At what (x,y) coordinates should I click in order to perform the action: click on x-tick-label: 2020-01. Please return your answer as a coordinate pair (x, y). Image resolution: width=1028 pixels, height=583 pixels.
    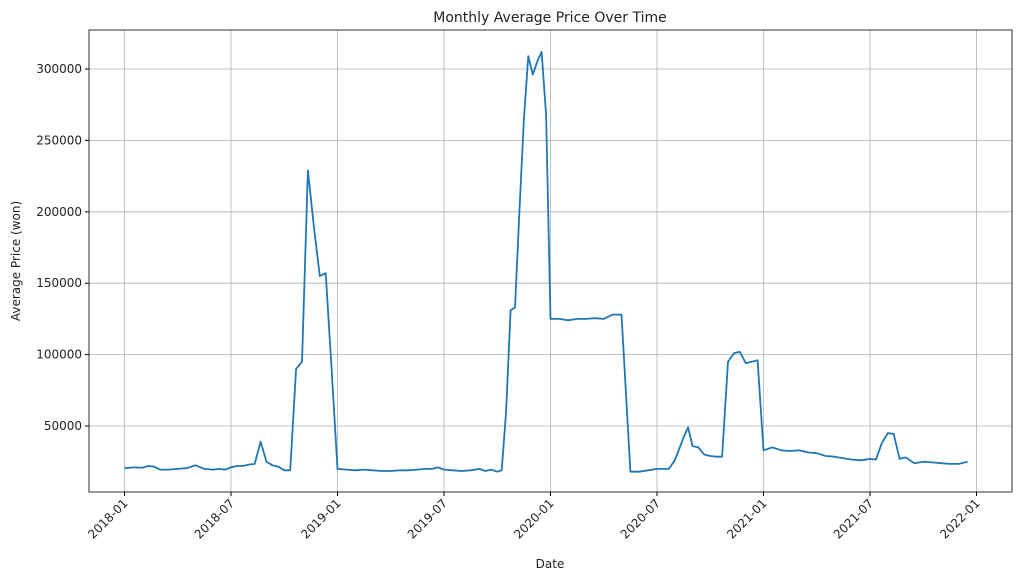
    Looking at the image, I should click on (533, 518).